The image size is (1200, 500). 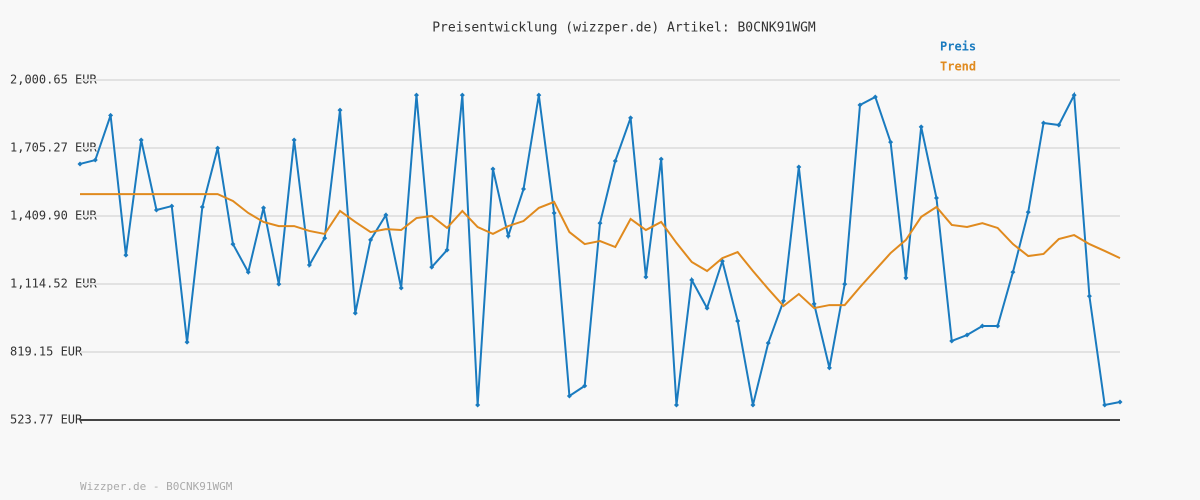 What do you see at coordinates (156, 486) in the screenshot?
I see `footer: Wizzper.de - B0CNK91WGM` at bounding box center [156, 486].